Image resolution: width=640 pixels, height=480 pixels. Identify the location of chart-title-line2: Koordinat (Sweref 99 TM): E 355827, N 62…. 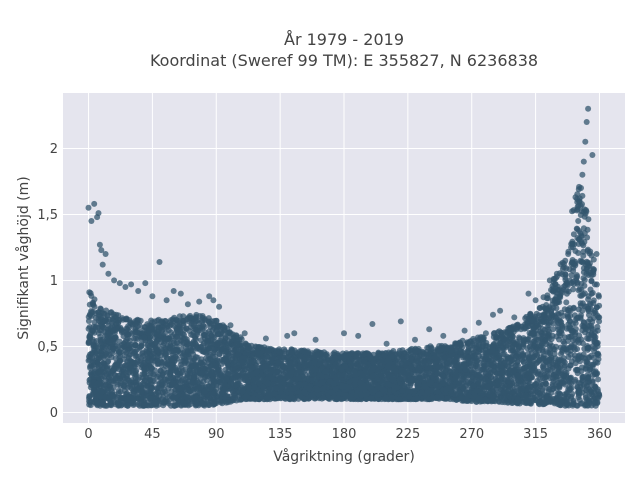
(344, 60).